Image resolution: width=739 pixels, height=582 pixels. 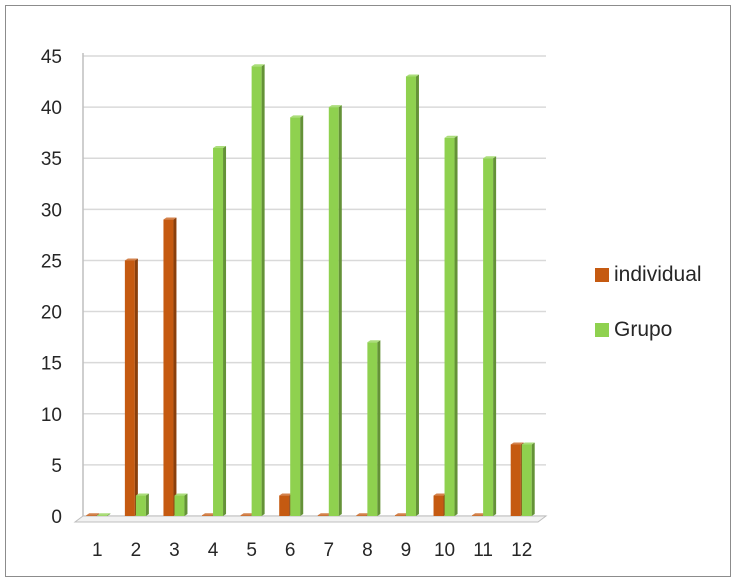 What do you see at coordinates (51, 261) in the screenshot?
I see `y-tick-label: 25` at bounding box center [51, 261].